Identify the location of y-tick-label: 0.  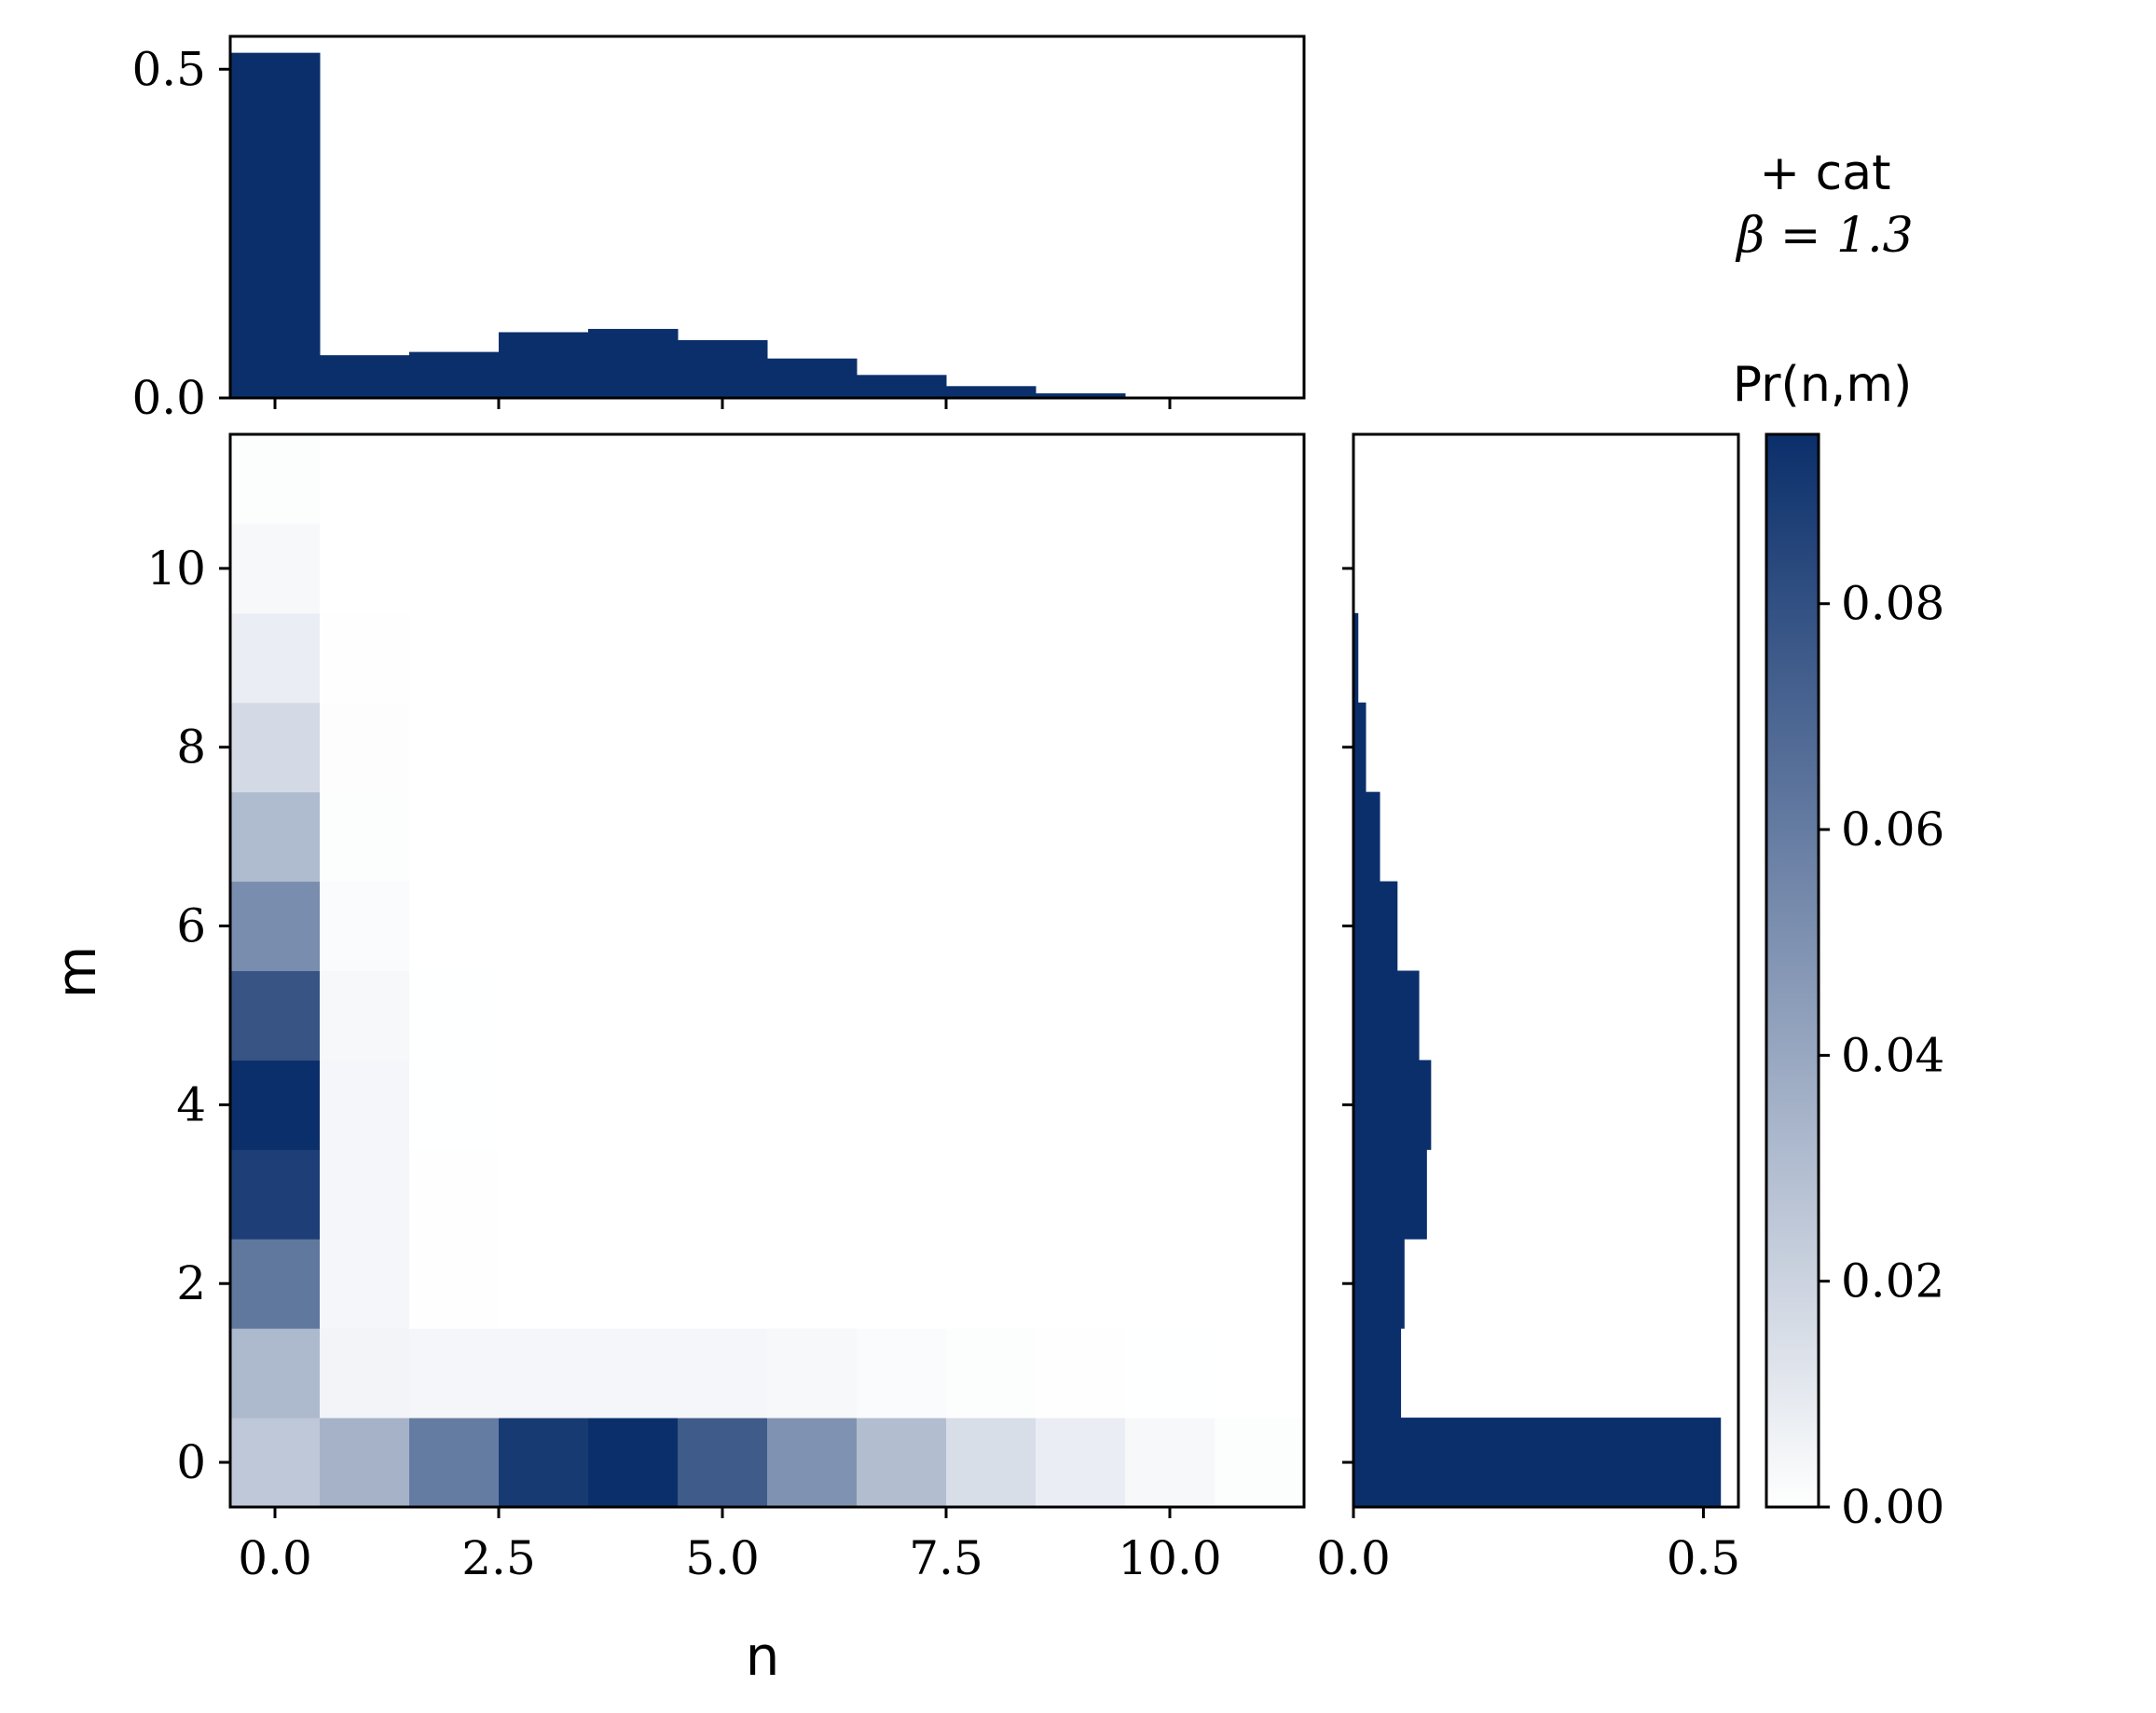
(191, 1462).